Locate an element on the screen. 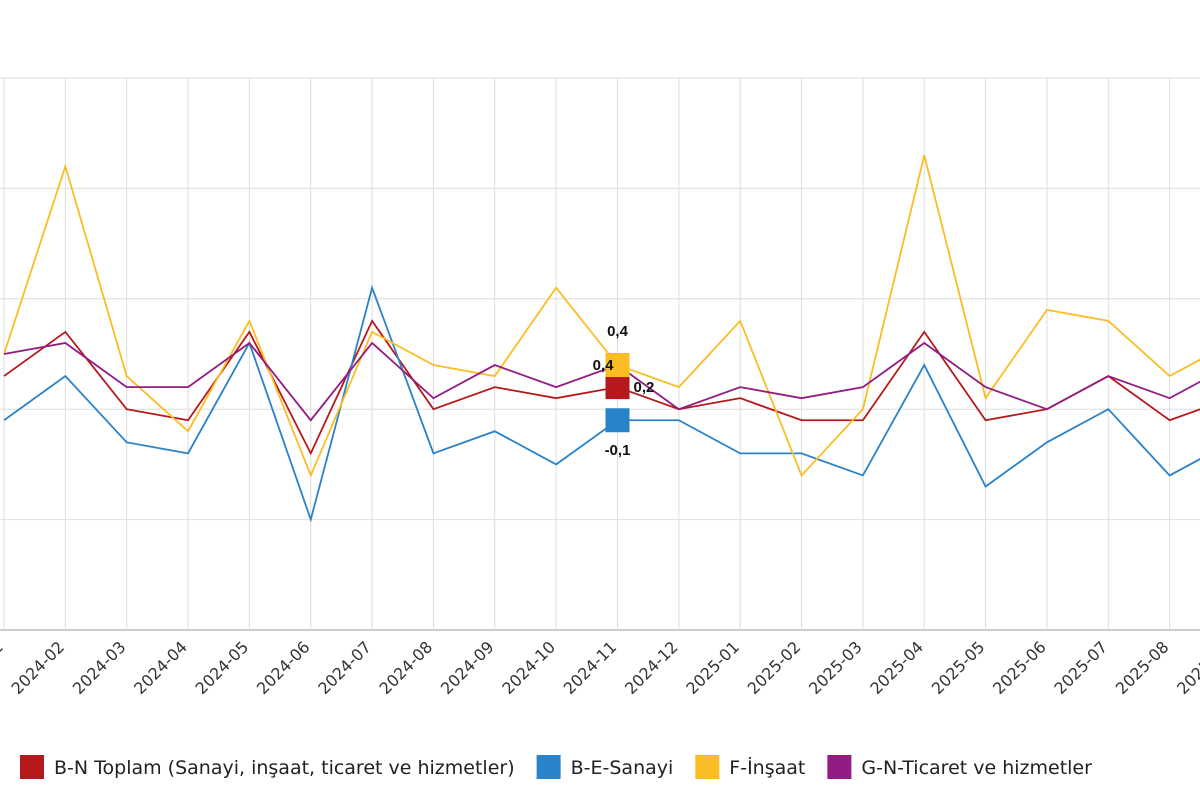 The image size is (1200, 800). x-tick-label: 2025-01 is located at coordinates (712, 667).